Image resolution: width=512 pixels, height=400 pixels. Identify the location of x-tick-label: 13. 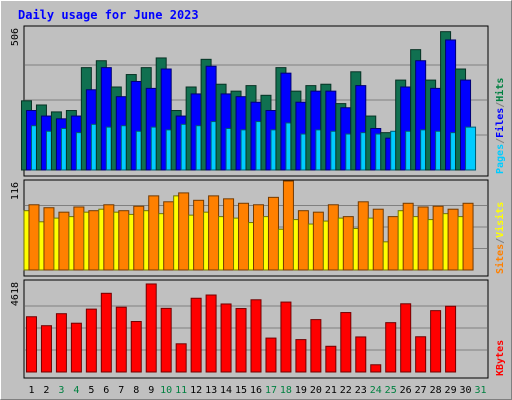
(211, 390).